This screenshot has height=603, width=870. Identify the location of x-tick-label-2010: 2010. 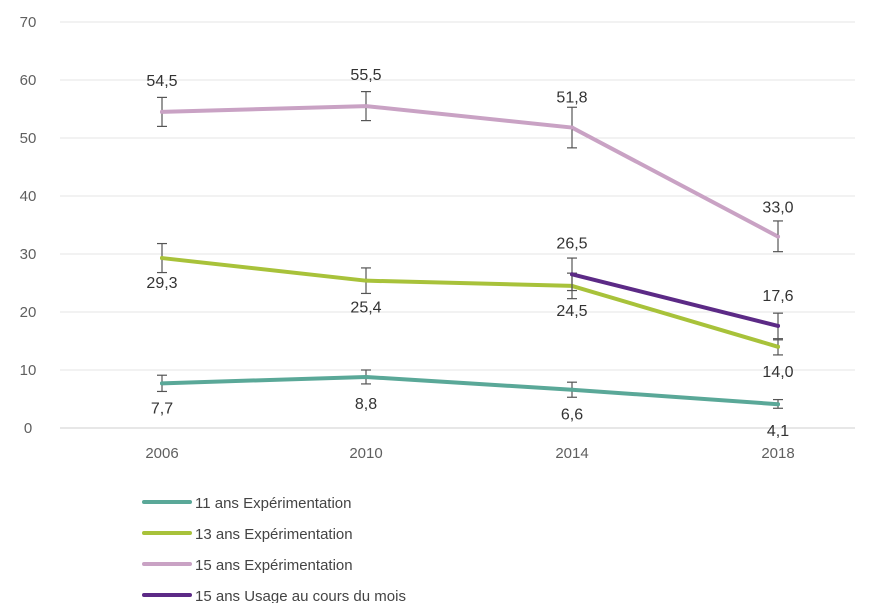
(365, 453).